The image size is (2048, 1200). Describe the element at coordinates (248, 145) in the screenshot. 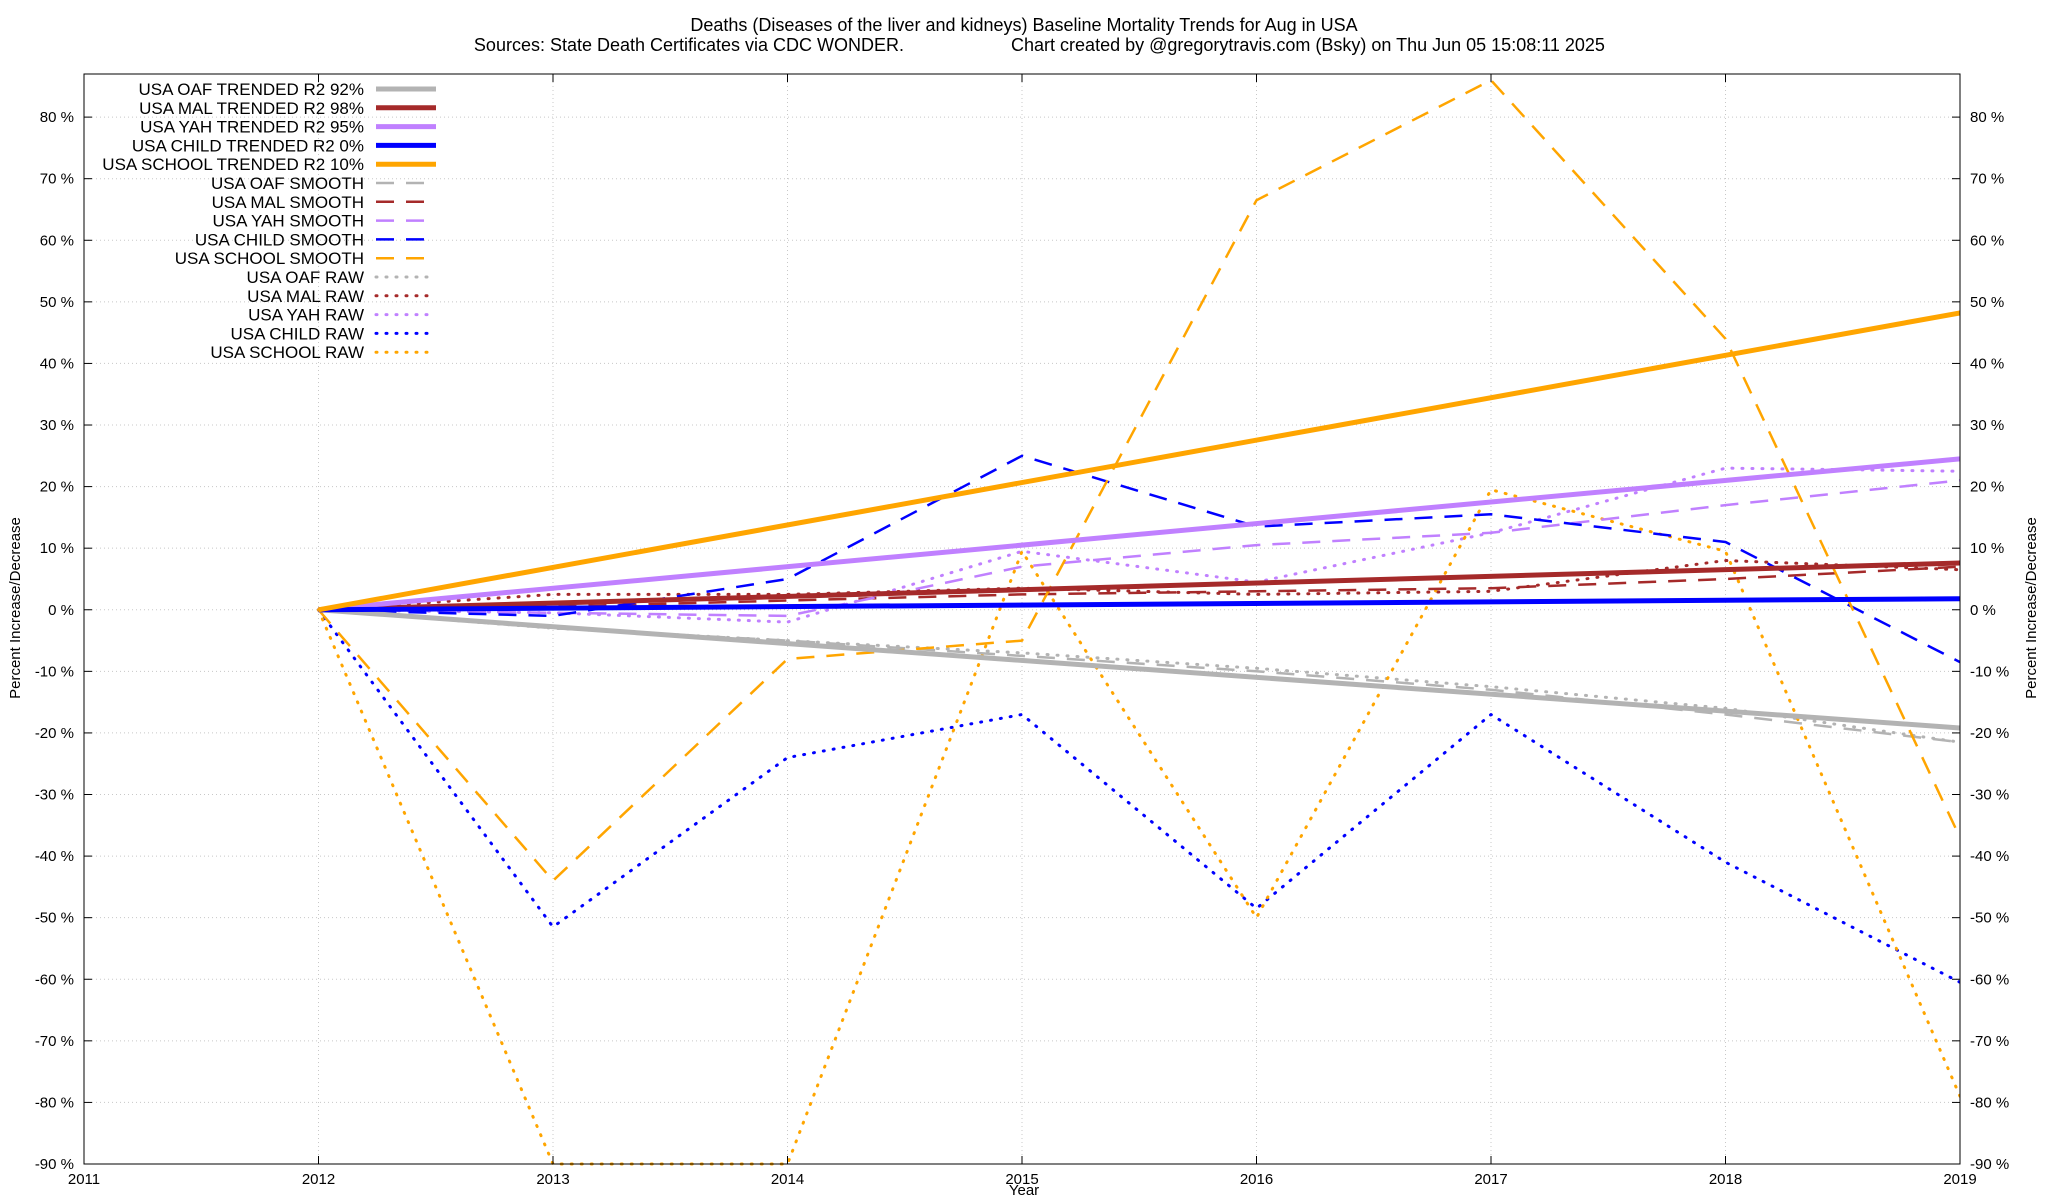

I see `legend-label: USA CHILD TRENDED R2 0%` at that location.